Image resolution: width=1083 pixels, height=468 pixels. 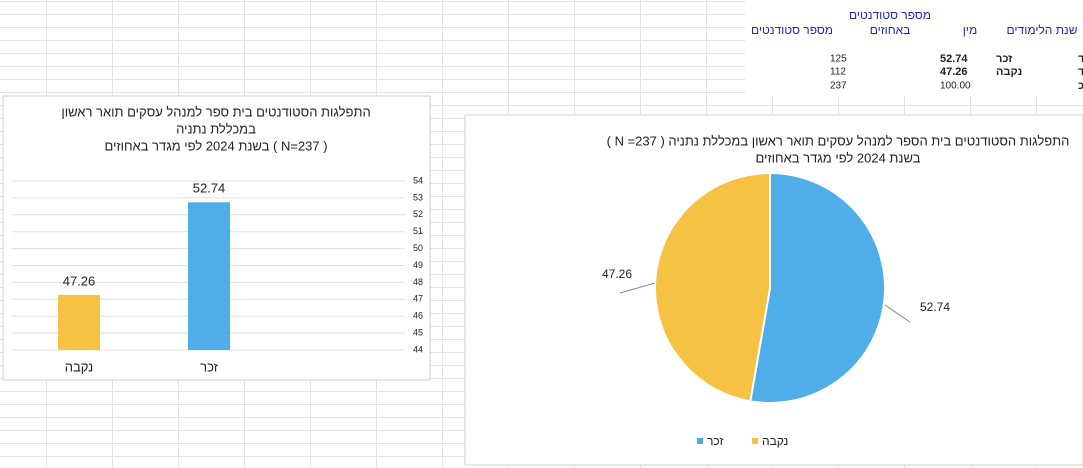 What do you see at coordinates (418, 299) in the screenshot?
I see `y-tick-label: 47` at bounding box center [418, 299].